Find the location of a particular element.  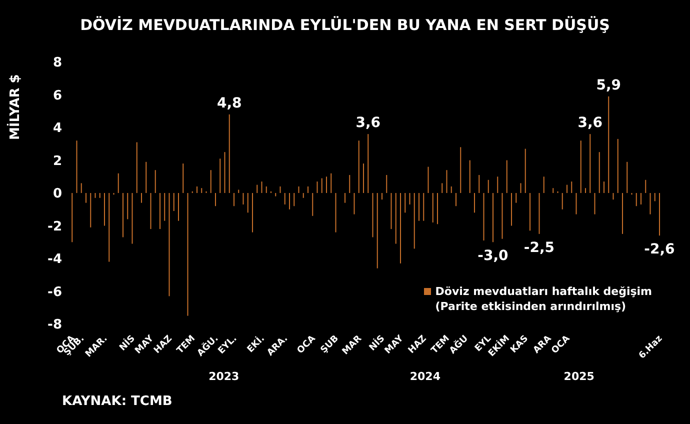

data-label: 4,8 is located at coordinates (229, 103).